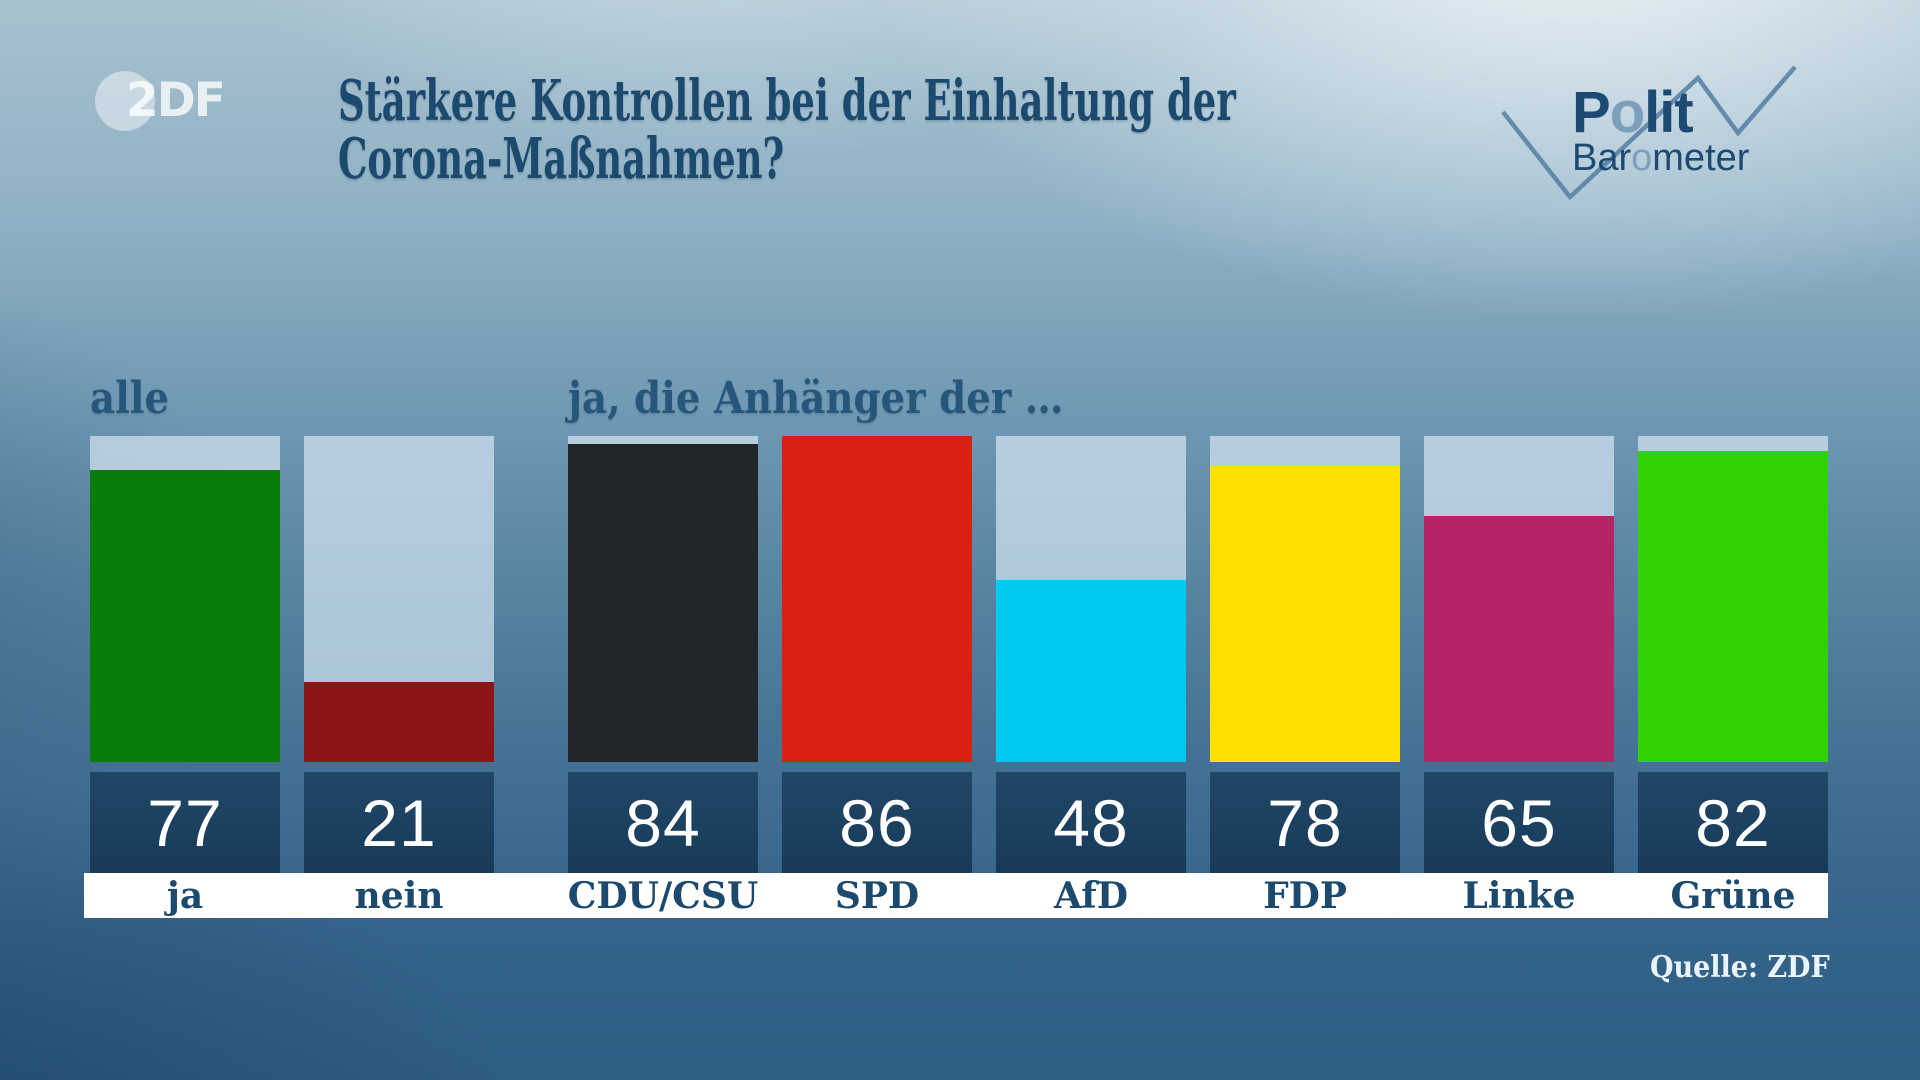 The height and width of the screenshot is (1080, 1920). I want to click on zdf-logo-circle-icon, so click(125, 101).